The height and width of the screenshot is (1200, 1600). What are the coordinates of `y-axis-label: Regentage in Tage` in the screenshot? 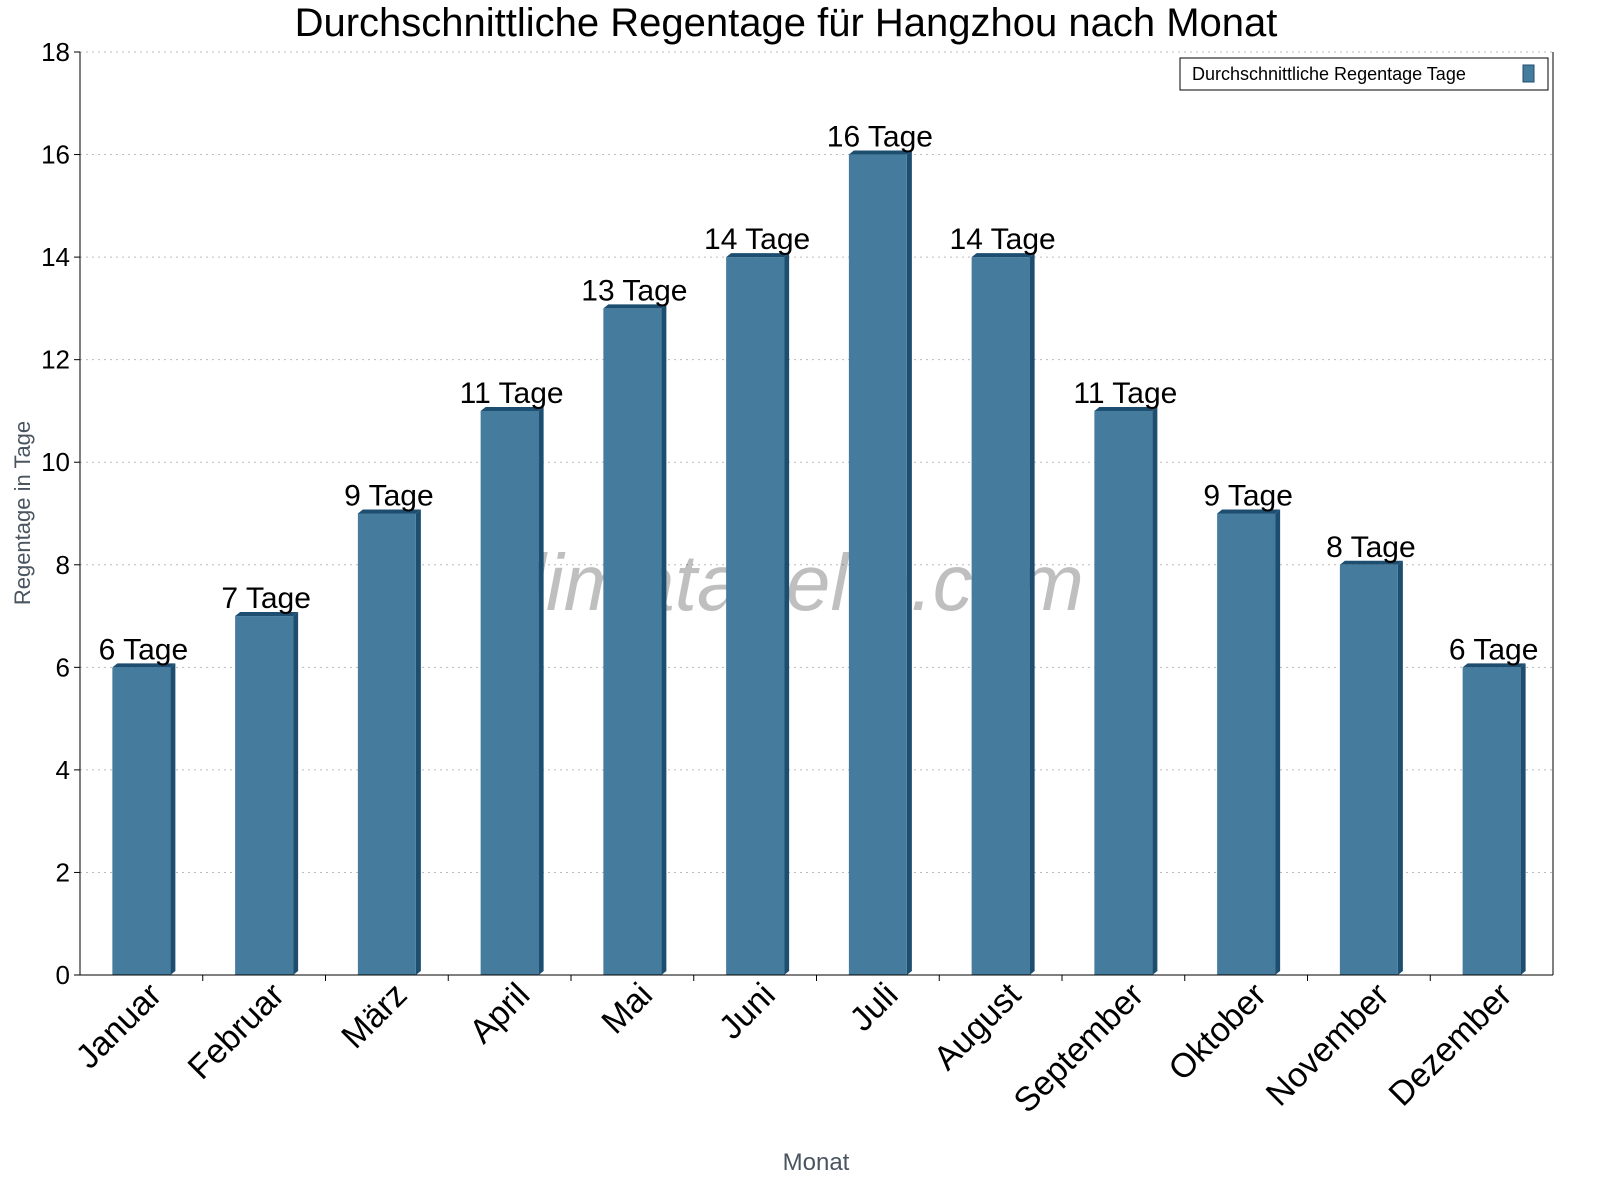 It's located at (22, 513).